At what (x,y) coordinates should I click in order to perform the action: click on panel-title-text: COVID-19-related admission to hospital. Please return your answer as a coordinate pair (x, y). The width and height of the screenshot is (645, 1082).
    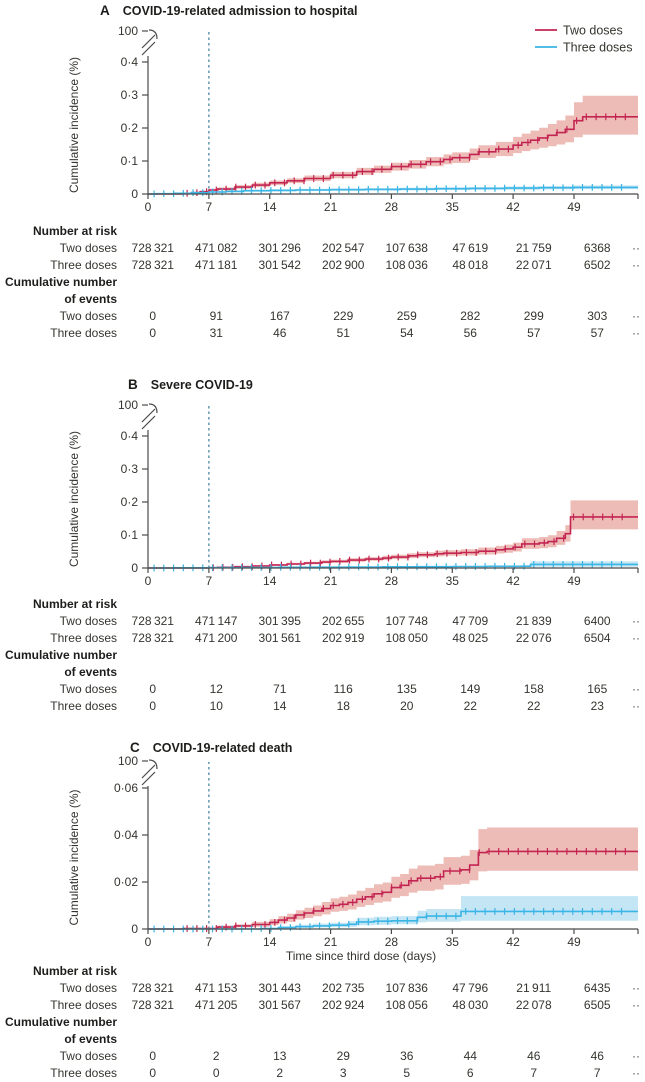
    Looking at the image, I should click on (240, 11).